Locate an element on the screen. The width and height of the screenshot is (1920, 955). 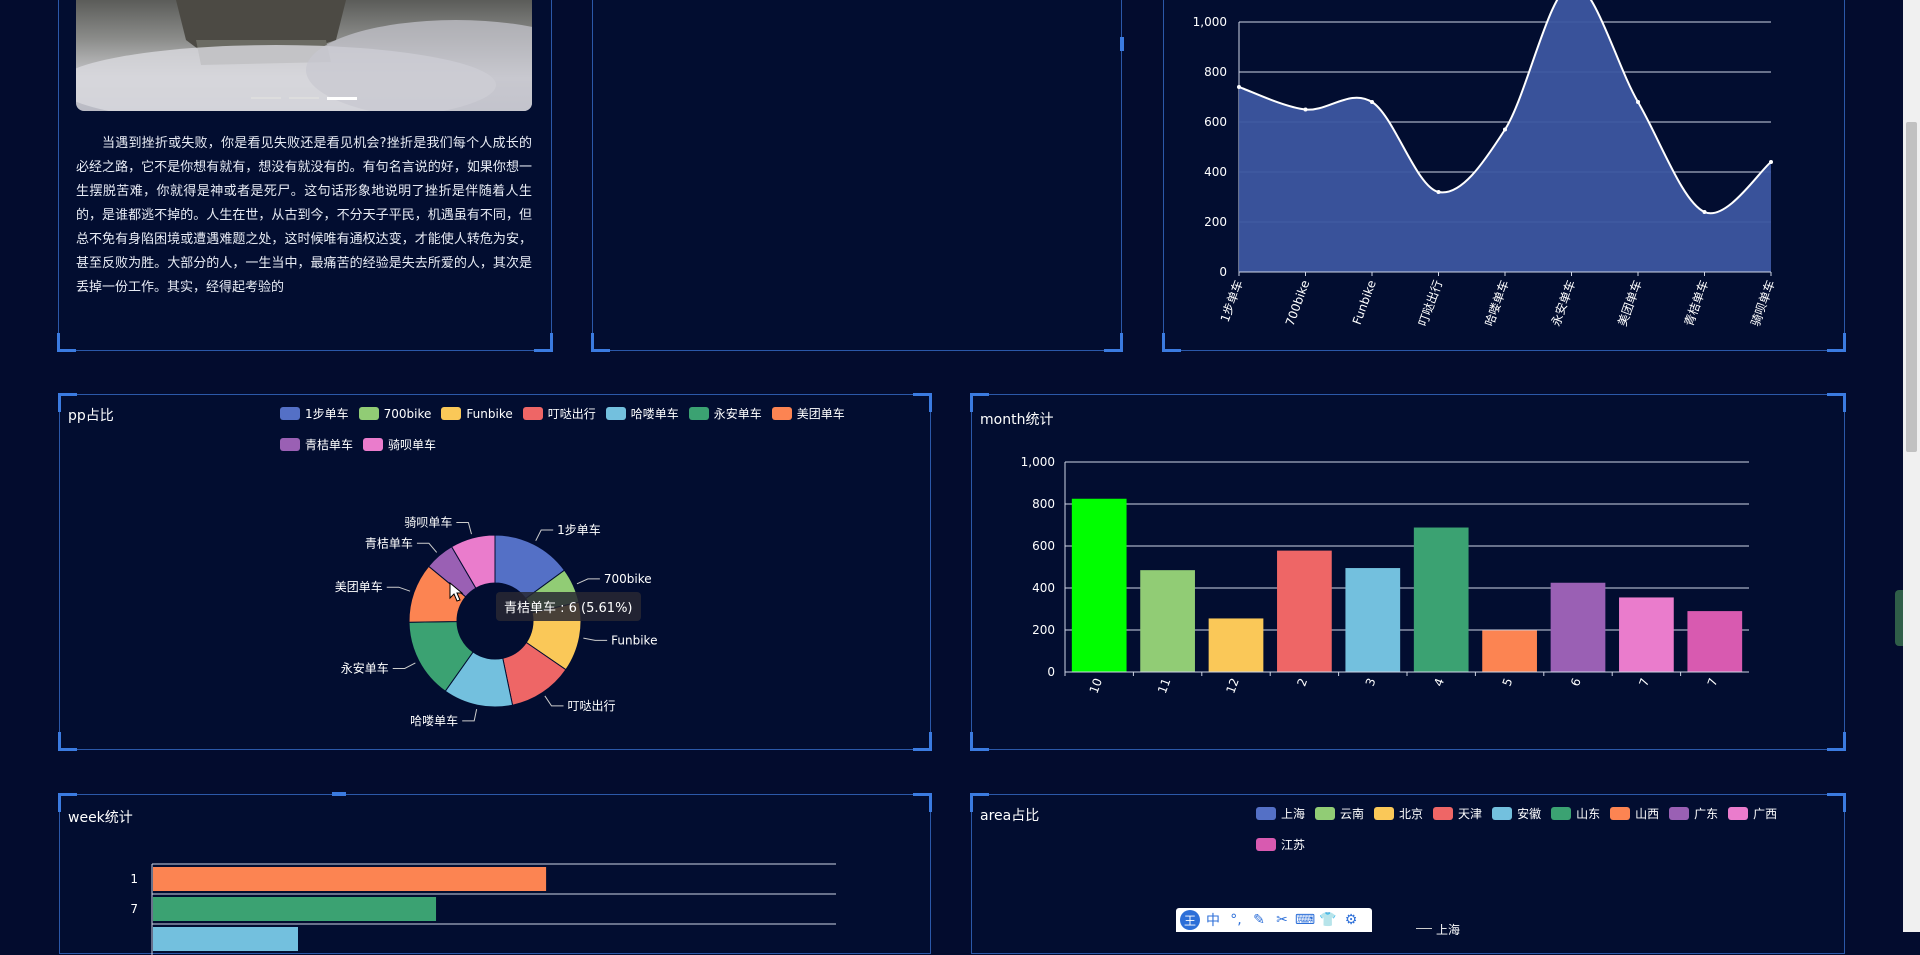
legend-label: 江苏 is located at coordinates (1293, 845).